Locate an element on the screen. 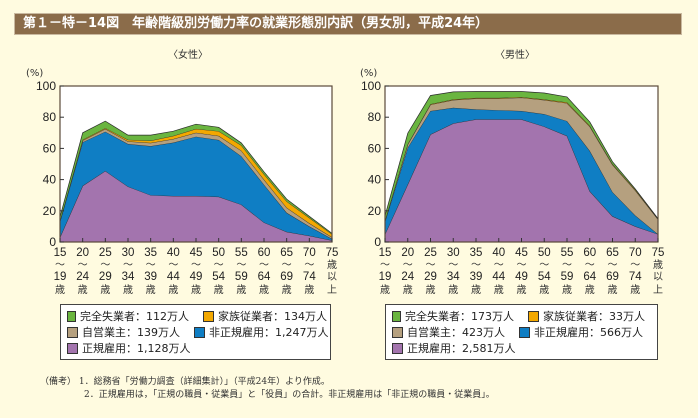  legend-label: 自営業主：139万人 is located at coordinates (131, 332).